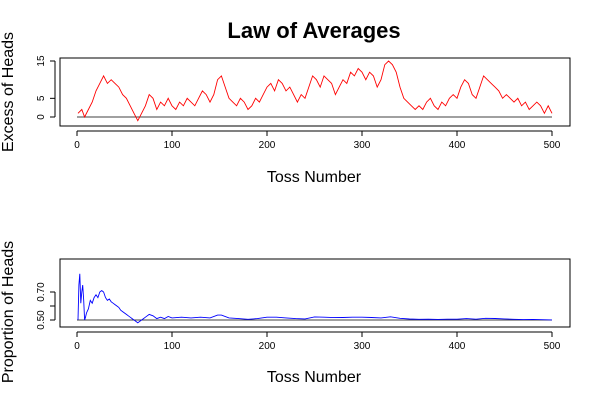  Describe the element at coordinates (41, 292) in the screenshot. I see `y-tick-label: 0.70` at that location.